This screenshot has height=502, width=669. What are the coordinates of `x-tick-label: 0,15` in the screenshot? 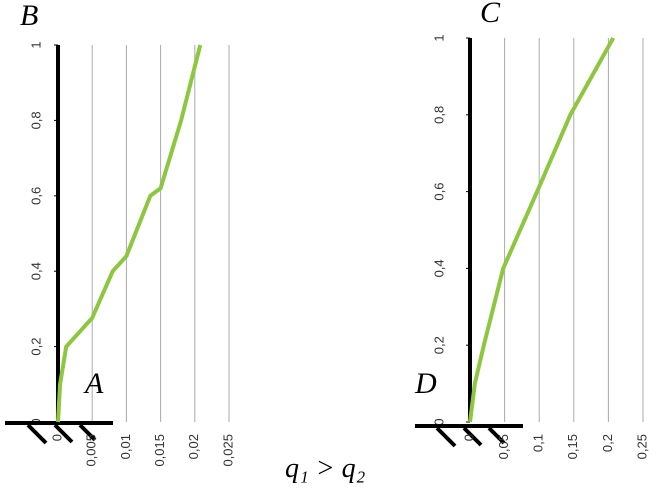 It's located at (572, 446).